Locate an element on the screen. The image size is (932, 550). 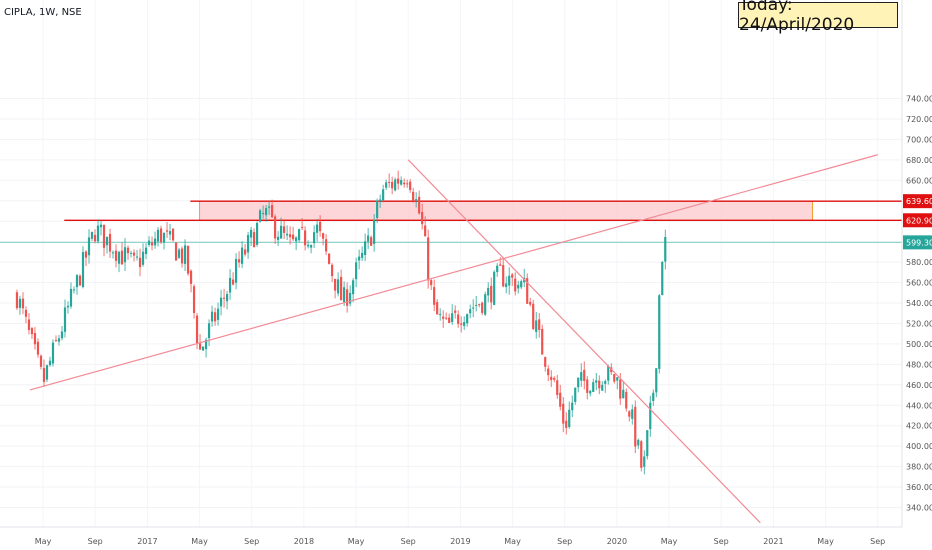
price-tag-label: 639.60 is located at coordinates (919, 201).